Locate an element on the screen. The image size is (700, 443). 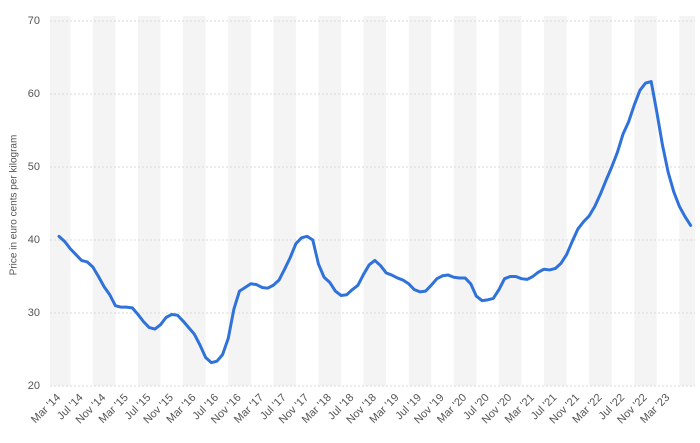
y-tick-label: 20 is located at coordinates (34, 386).